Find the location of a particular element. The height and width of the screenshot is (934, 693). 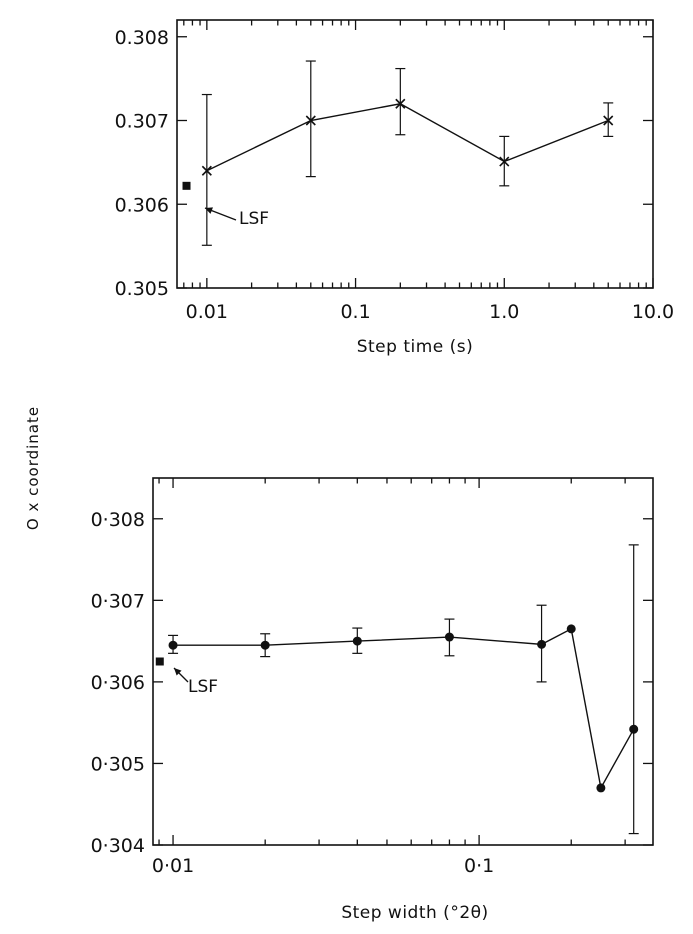

y-tick-label: 0.306 is located at coordinates (142, 205).